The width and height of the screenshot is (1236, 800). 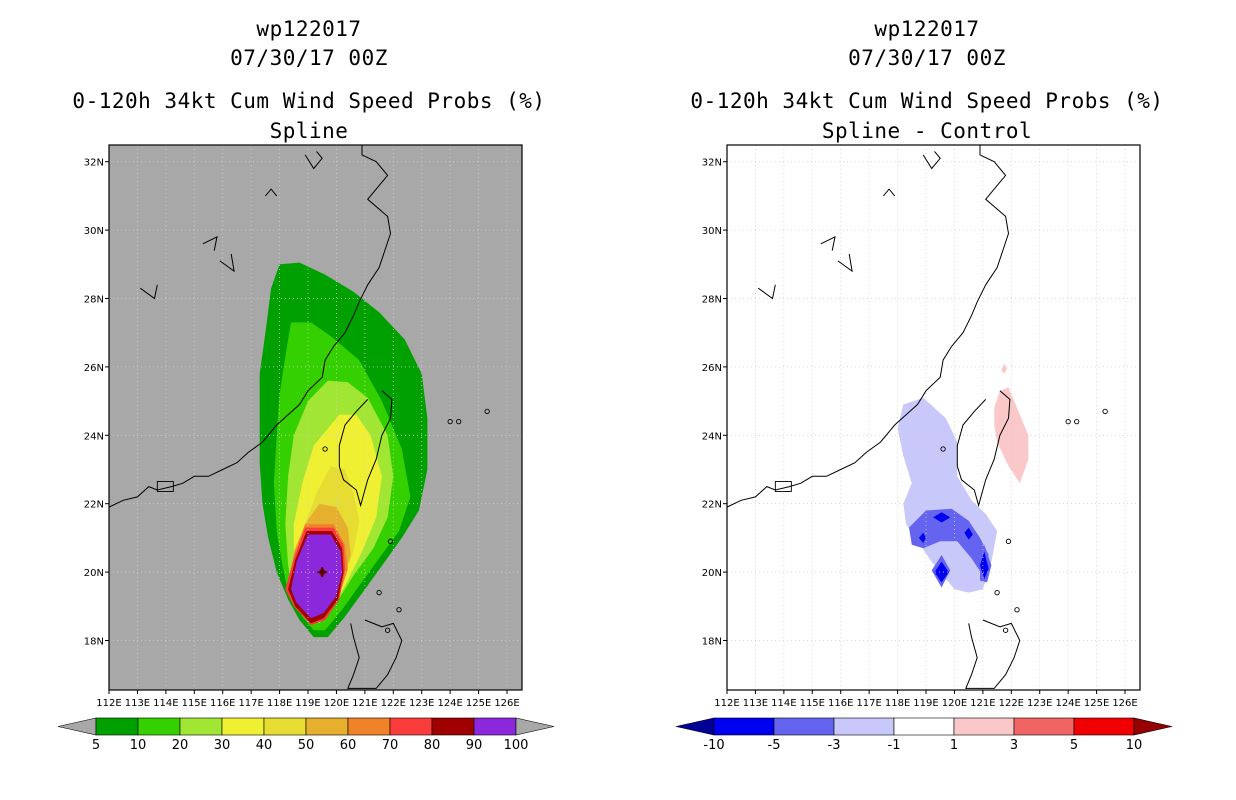 I want to click on colorbar-label: 1, so click(x=954, y=745).